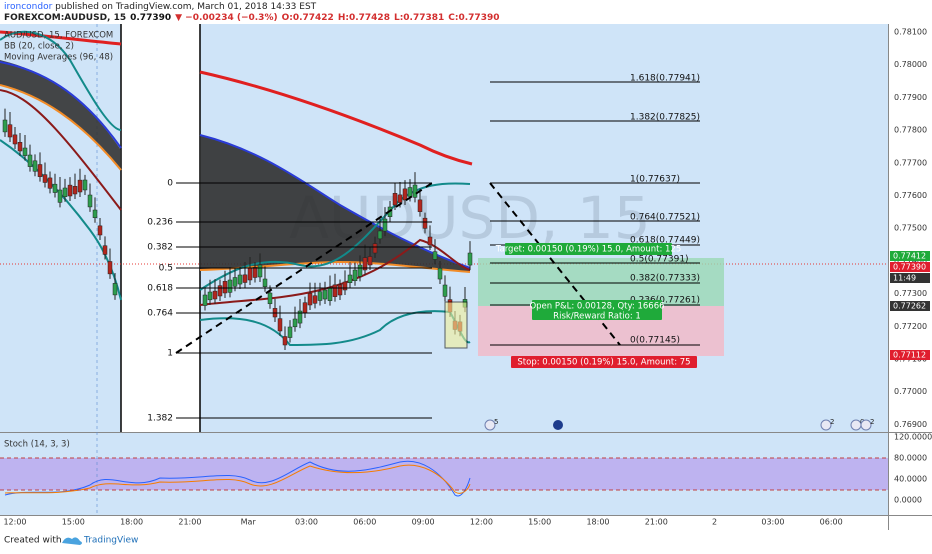  Describe the element at coordinates (308, 18) in the screenshot. I see `ohlc: O:0.77422` at that location.